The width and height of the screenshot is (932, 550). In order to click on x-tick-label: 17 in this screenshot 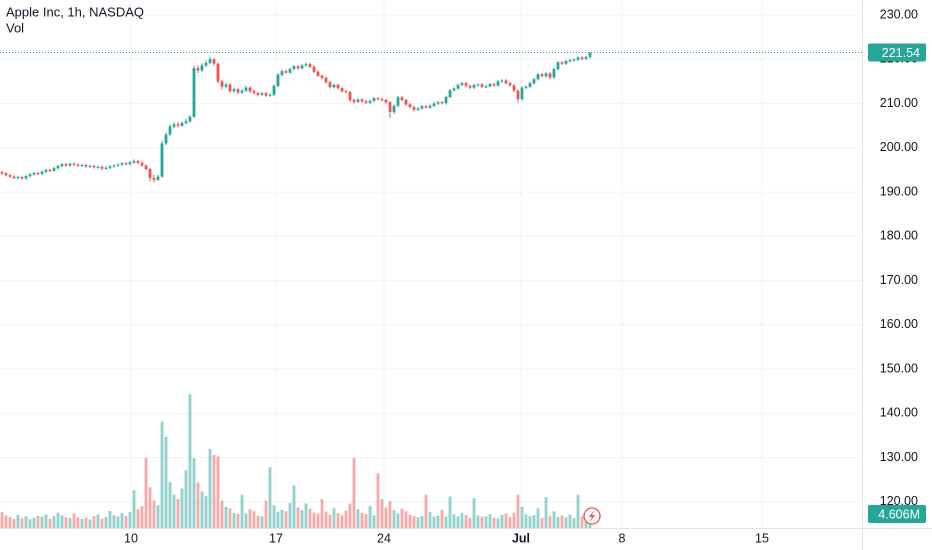, I will do `click(276, 538)`.